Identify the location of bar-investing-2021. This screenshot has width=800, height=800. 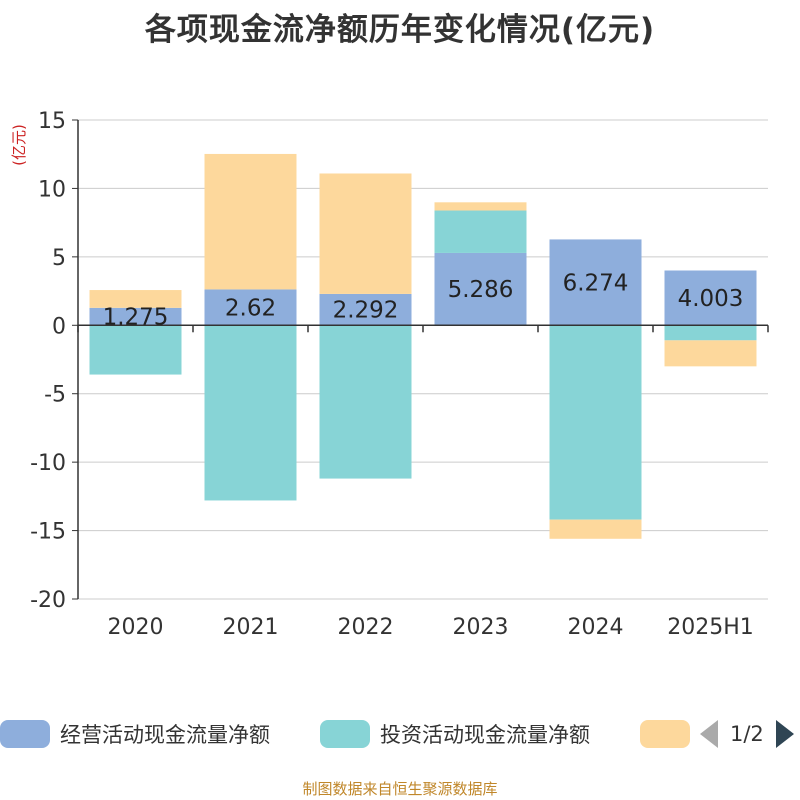
(250, 413).